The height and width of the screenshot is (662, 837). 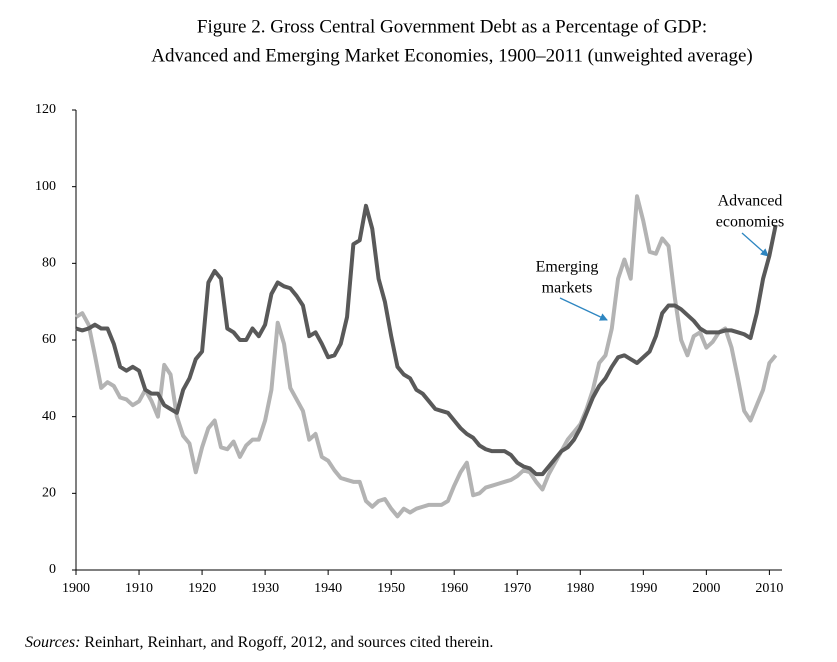 What do you see at coordinates (750, 201) in the screenshot?
I see `annotation: Advanced` at bounding box center [750, 201].